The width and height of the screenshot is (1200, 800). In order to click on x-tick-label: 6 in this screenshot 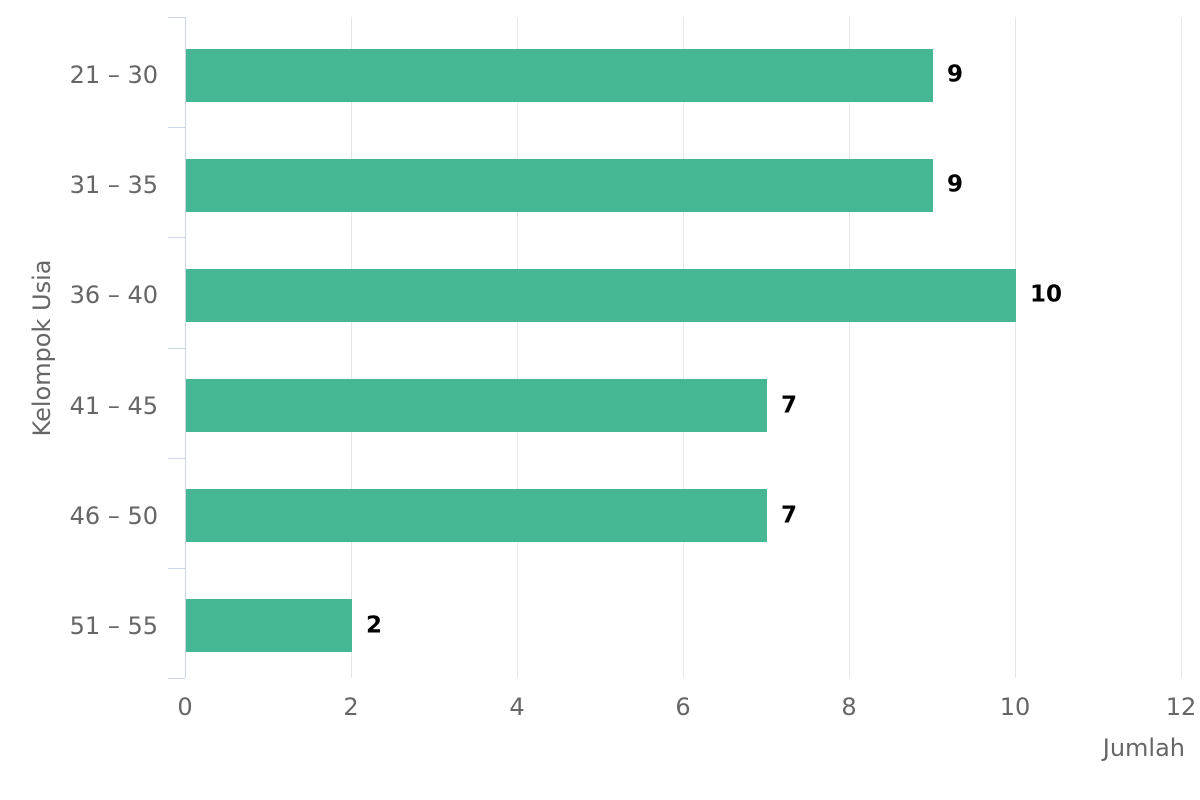, I will do `click(683, 707)`.